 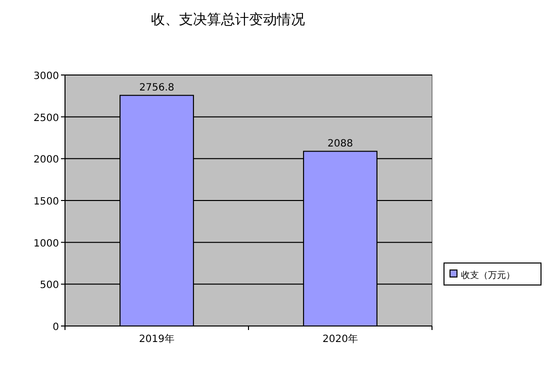 What do you see at coordinates (46, 202) in the screenshot?
I see `y-tick-label: 1500` at bounding box center [46, 202].